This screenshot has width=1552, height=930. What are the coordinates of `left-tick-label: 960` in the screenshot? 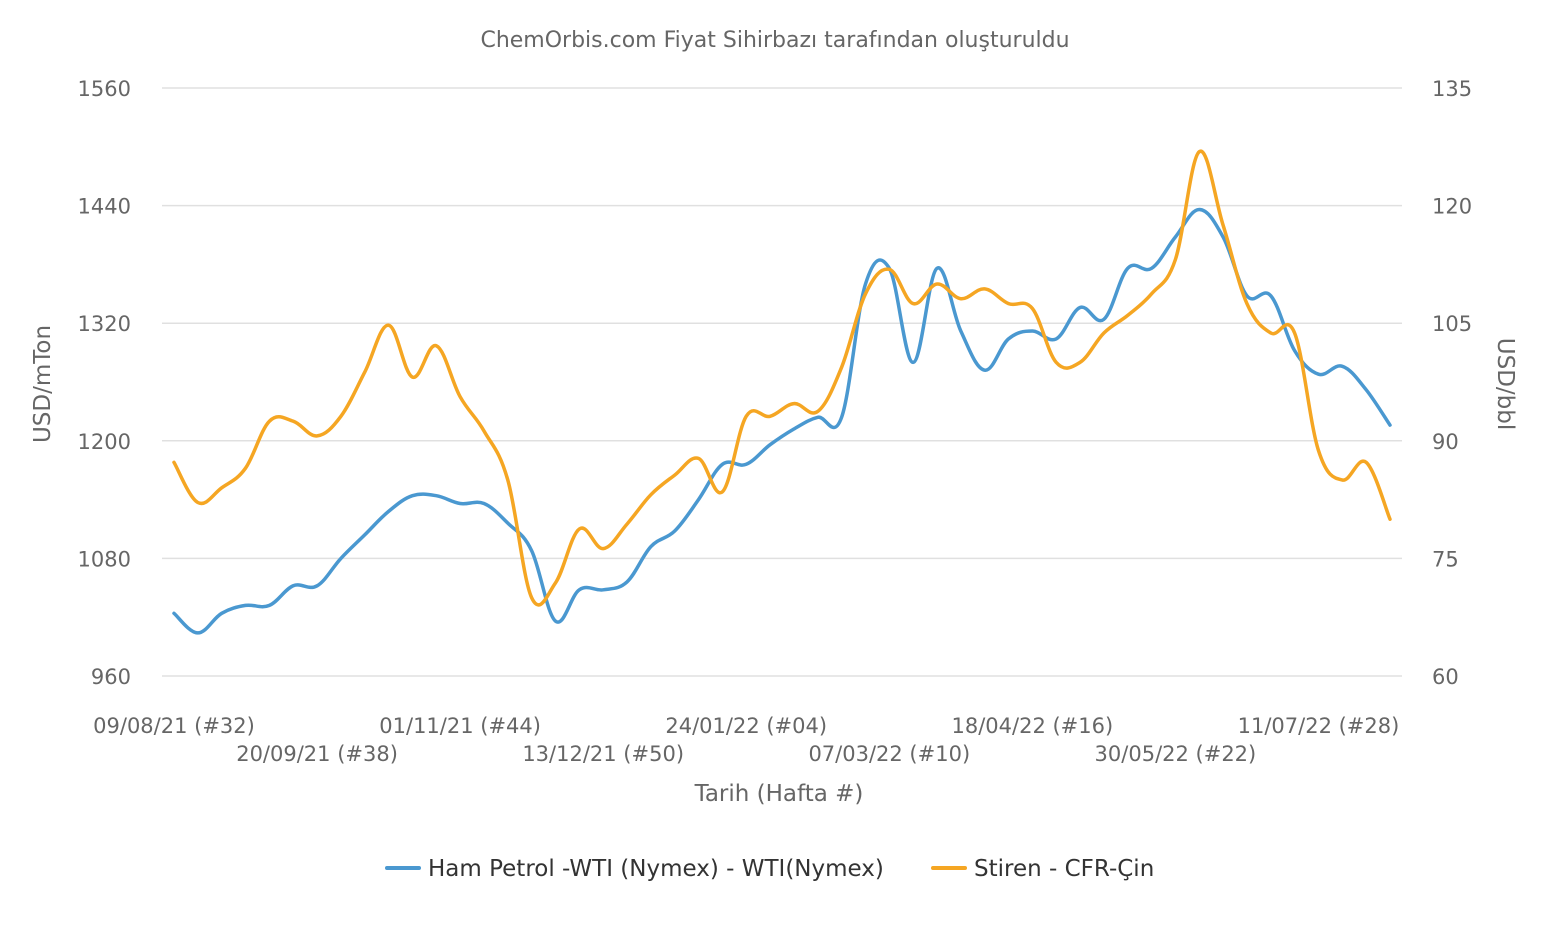 It's located at (111, 677).